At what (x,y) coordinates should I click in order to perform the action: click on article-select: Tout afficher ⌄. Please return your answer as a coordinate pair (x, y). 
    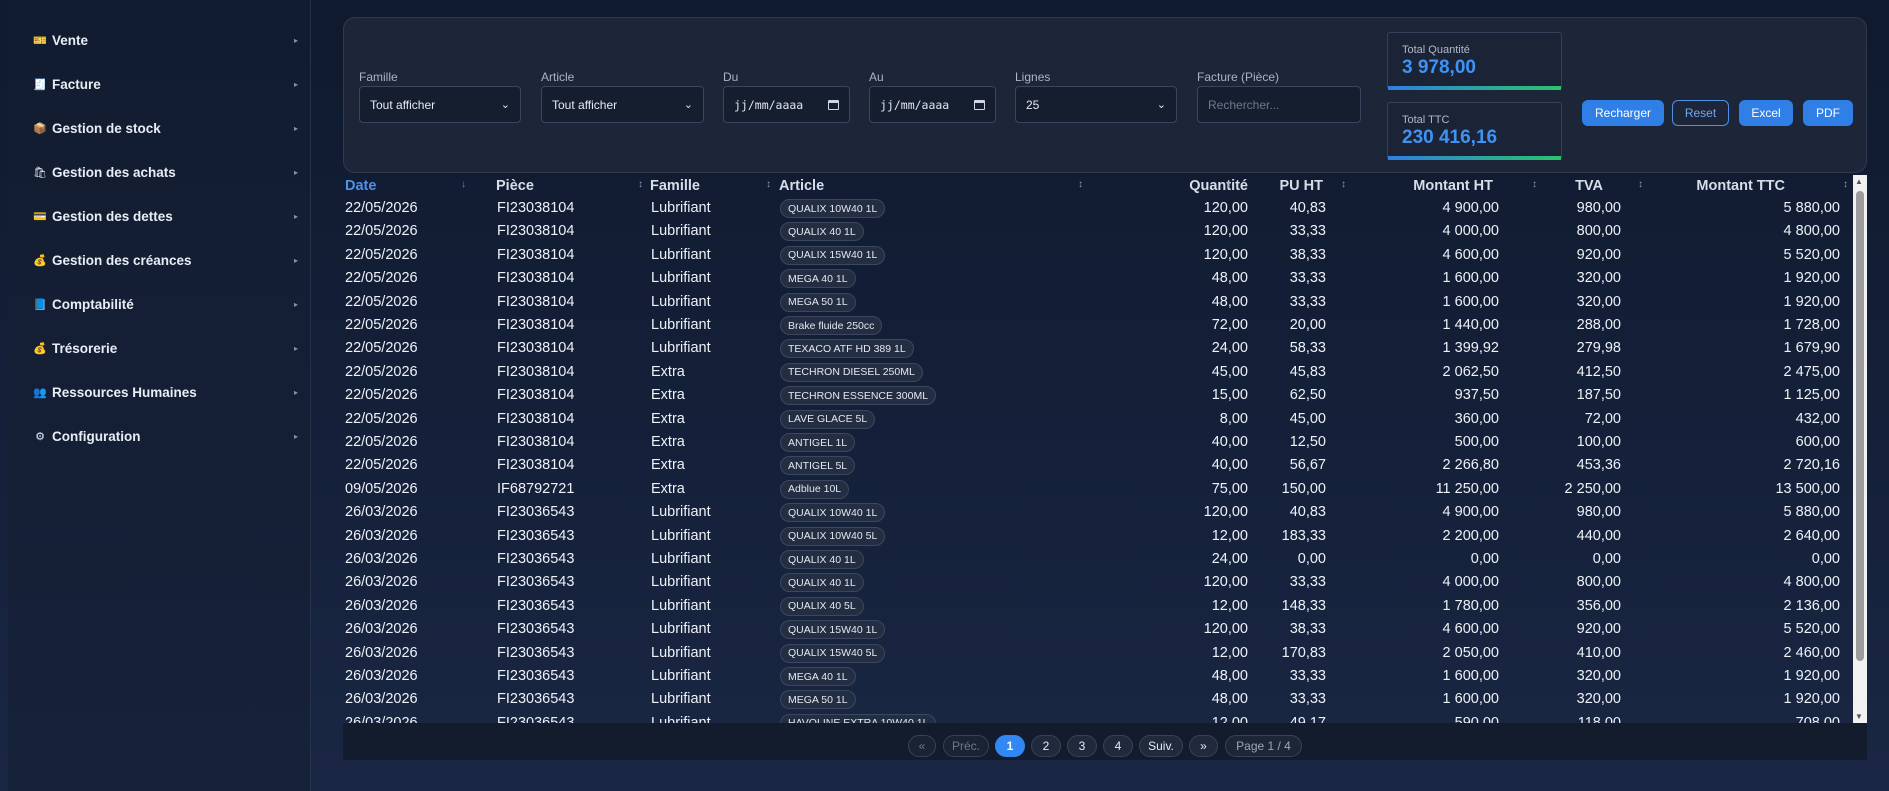
    Looking at the image, I should click on (622, 104).